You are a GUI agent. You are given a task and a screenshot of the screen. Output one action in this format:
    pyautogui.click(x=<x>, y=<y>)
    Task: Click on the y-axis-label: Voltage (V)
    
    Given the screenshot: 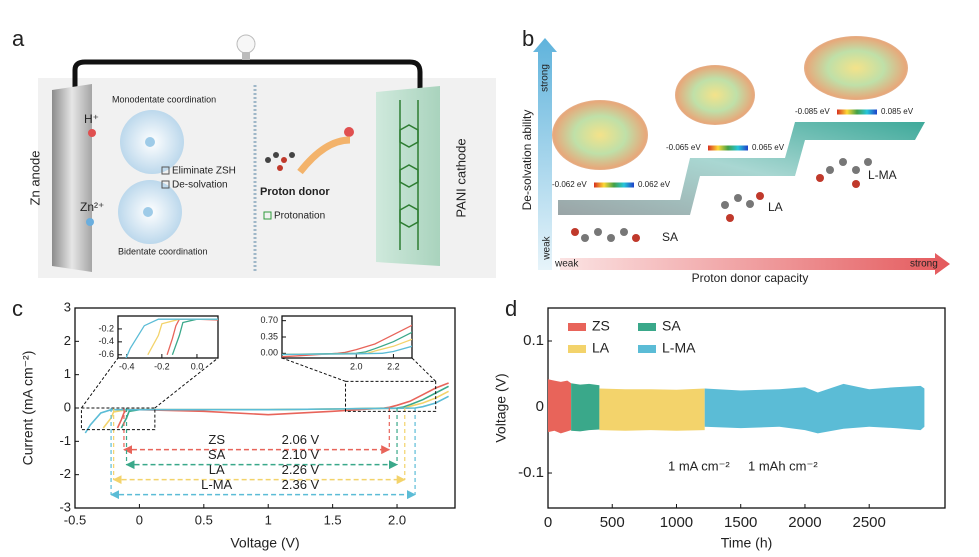 What is the action you would take?
    pyautogui.click(x=501, y=407)
    